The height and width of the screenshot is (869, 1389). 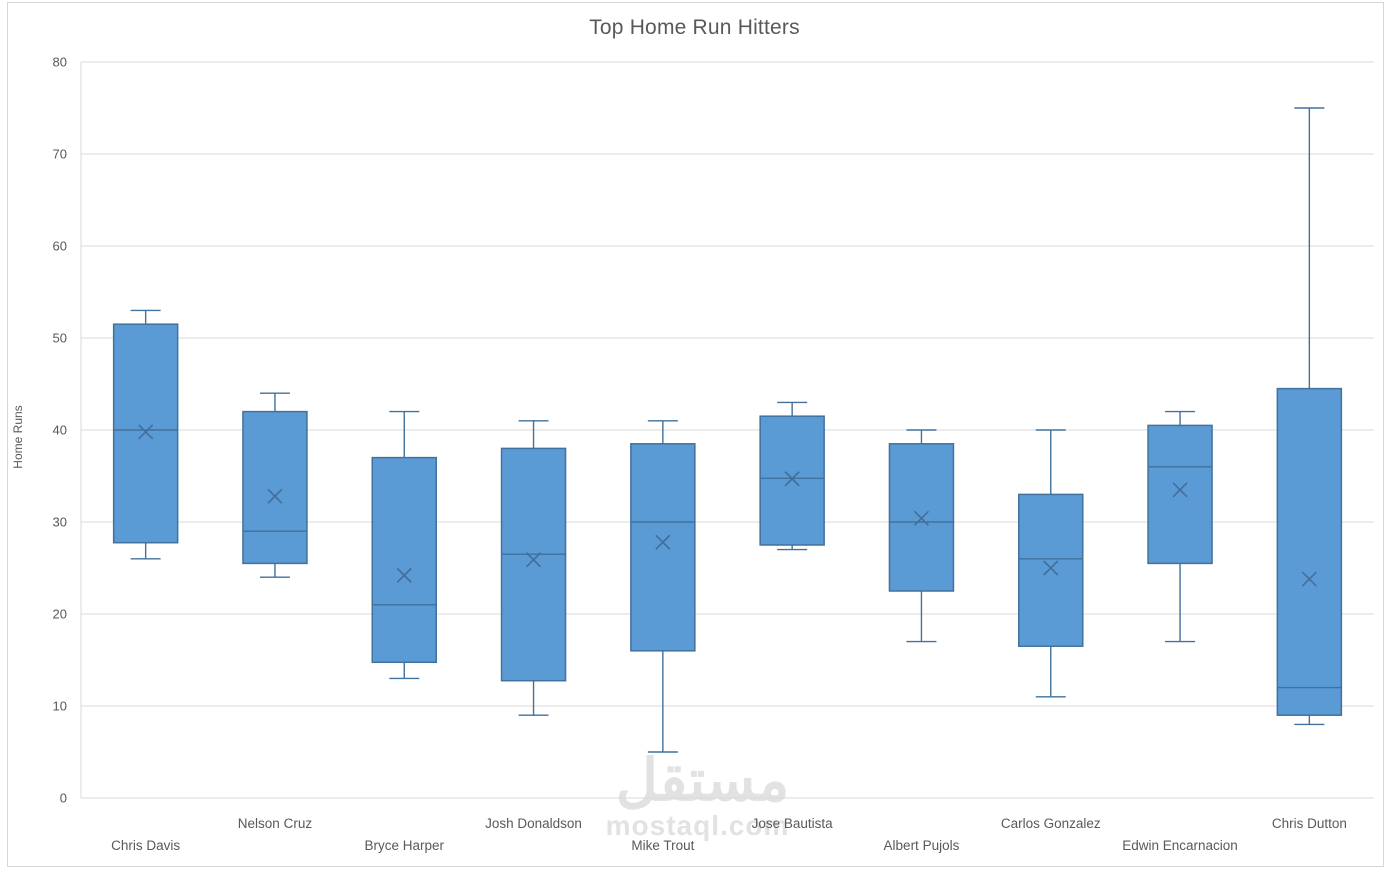 I want to click on y-tick-label-10: 10, so click(x=60, y=706).